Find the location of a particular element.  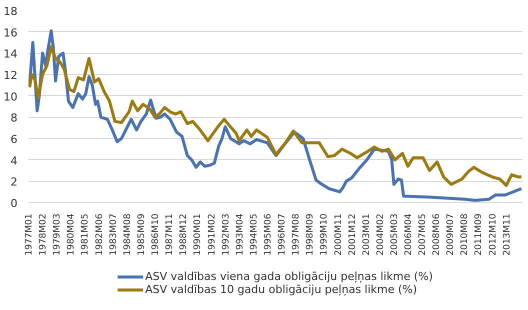

x-tick-label: 1992M03 is located at coordinates (226, 234).